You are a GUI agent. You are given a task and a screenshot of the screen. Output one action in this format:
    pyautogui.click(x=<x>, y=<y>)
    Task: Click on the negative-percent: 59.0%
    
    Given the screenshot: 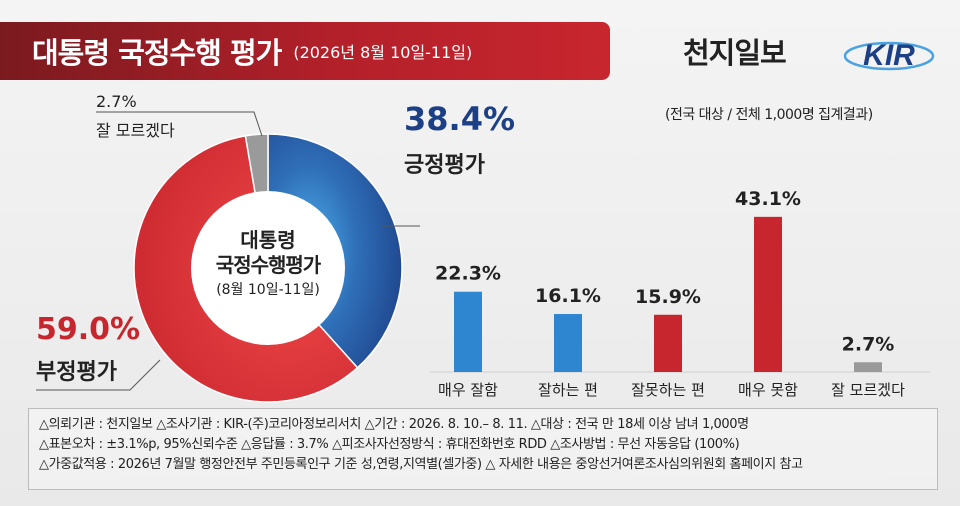 What is the action you would take?
    pyautogui.click(x=88, y=329)
    